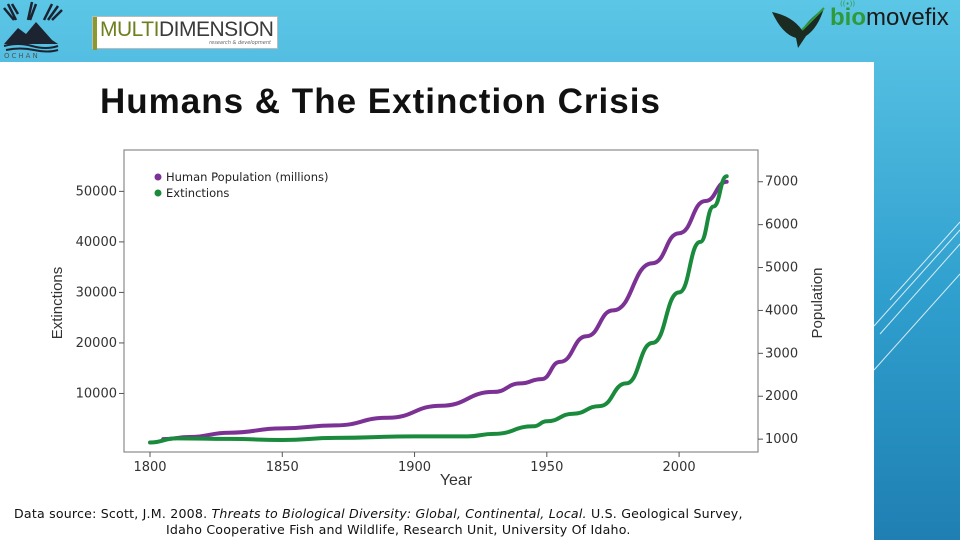 The image size is (960, 540). Describe the element at coordinates (57, 303) in the screenshot. I see `y-axis-left-label: Extinctions` at that location.